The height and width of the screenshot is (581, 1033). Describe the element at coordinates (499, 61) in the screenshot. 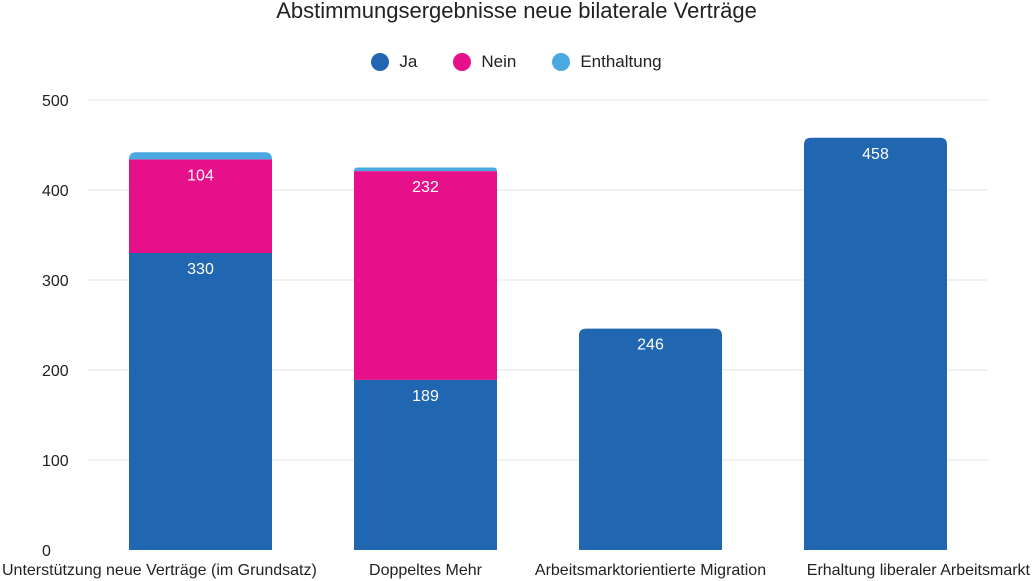

I see `legend-label-nein: Nein` at that location.